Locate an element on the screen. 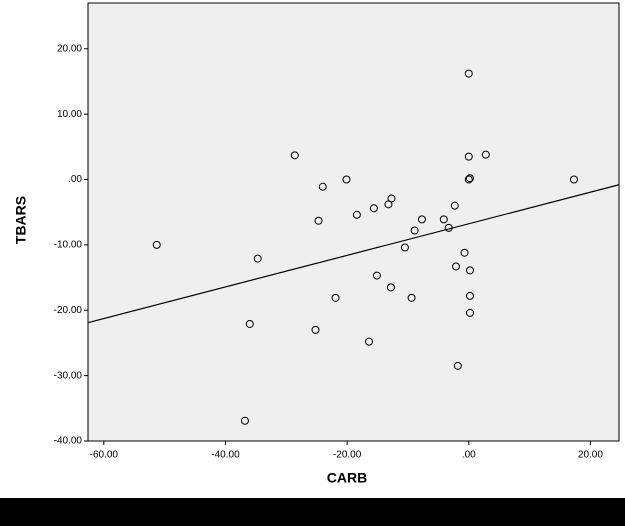  x-axis-title: CARB is located at coordinates (347, 478).